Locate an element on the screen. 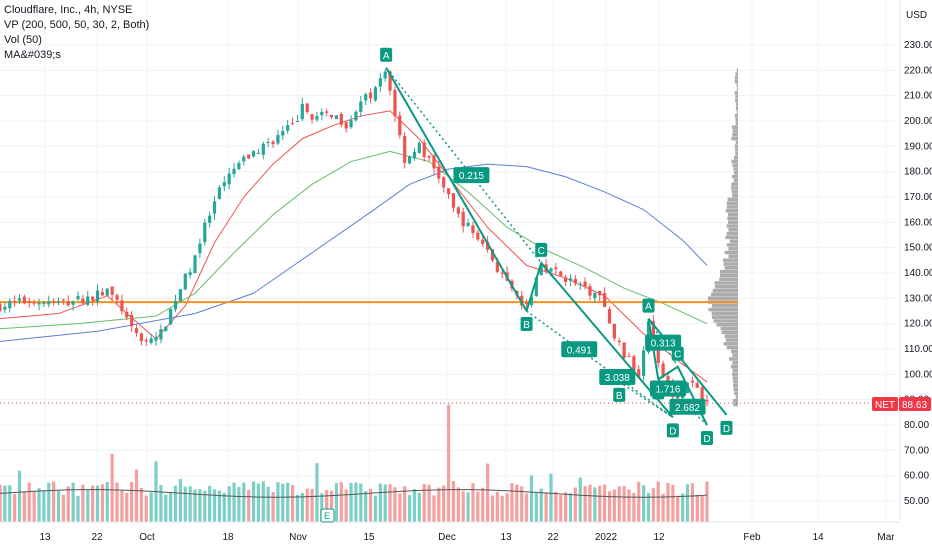 This screenshot has width=932, height=550. time-tick-label: 22 is located at coordinates (97, 537).